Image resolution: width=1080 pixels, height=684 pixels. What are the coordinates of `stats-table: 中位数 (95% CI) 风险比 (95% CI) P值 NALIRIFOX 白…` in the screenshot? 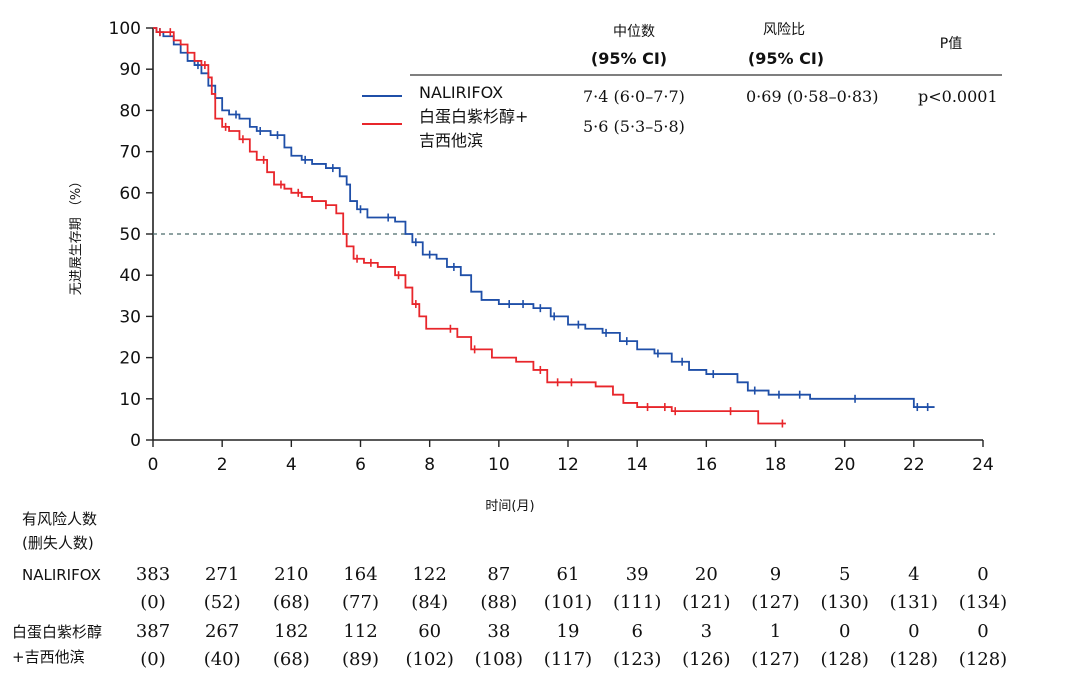 It's located at (682, 86).